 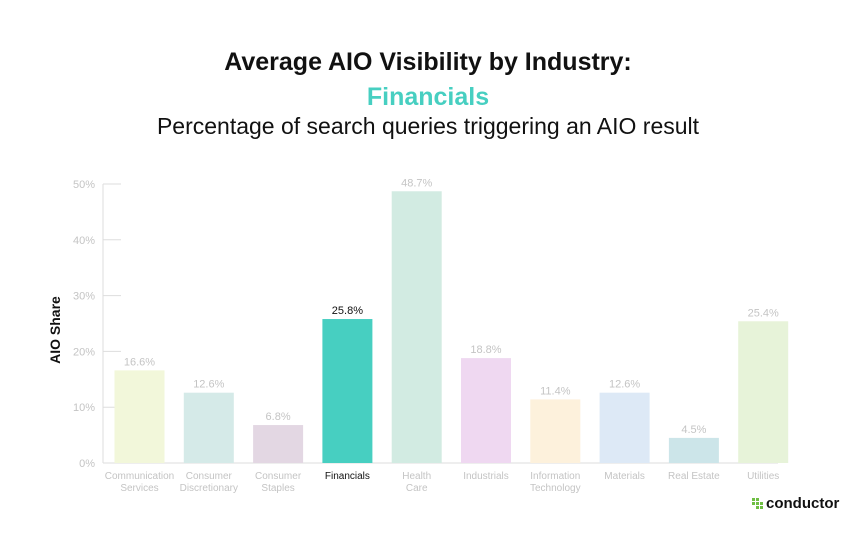 What do you see at coordinates (347, 476) in the screenshot?
I see `x-tick-label: Financials` at bounding box center [347, 476].